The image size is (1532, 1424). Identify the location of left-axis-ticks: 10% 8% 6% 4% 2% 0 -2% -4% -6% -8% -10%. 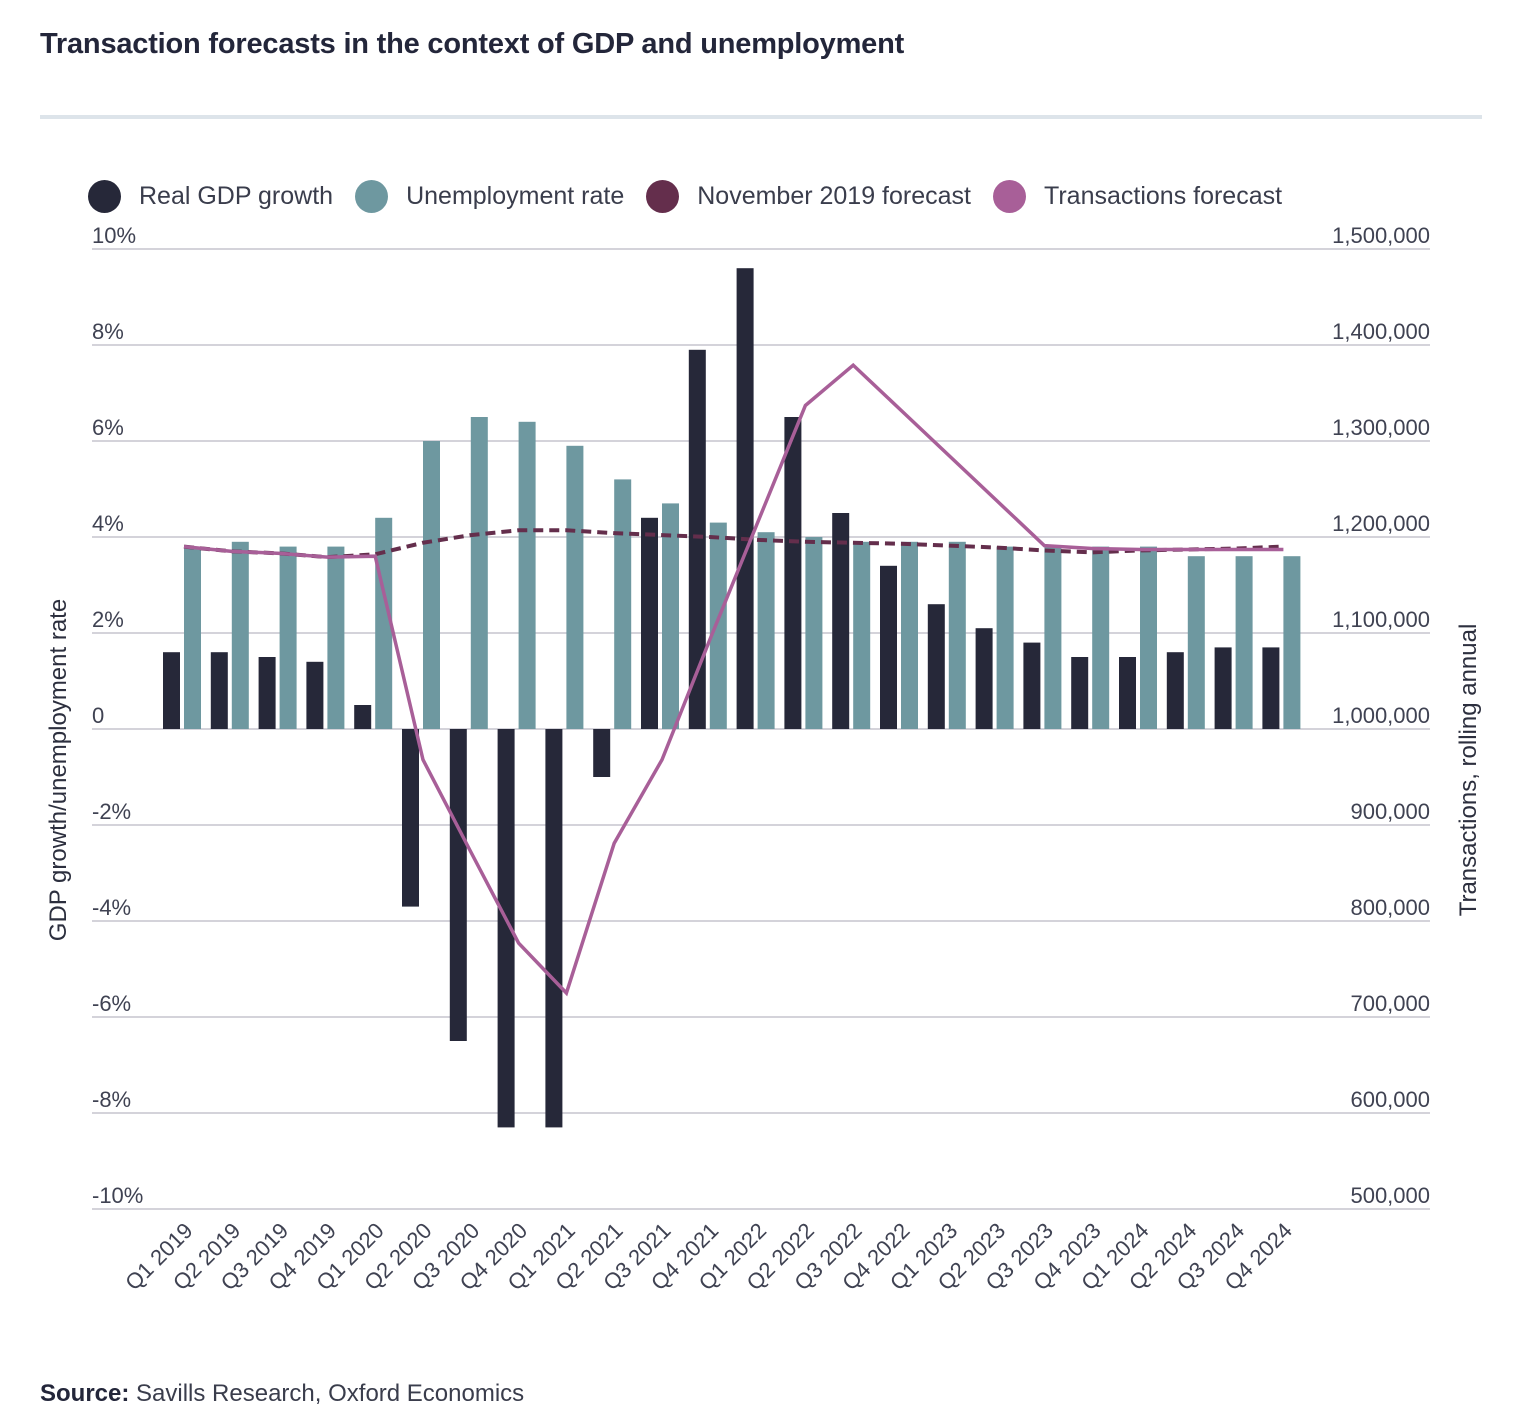
(117, 715).